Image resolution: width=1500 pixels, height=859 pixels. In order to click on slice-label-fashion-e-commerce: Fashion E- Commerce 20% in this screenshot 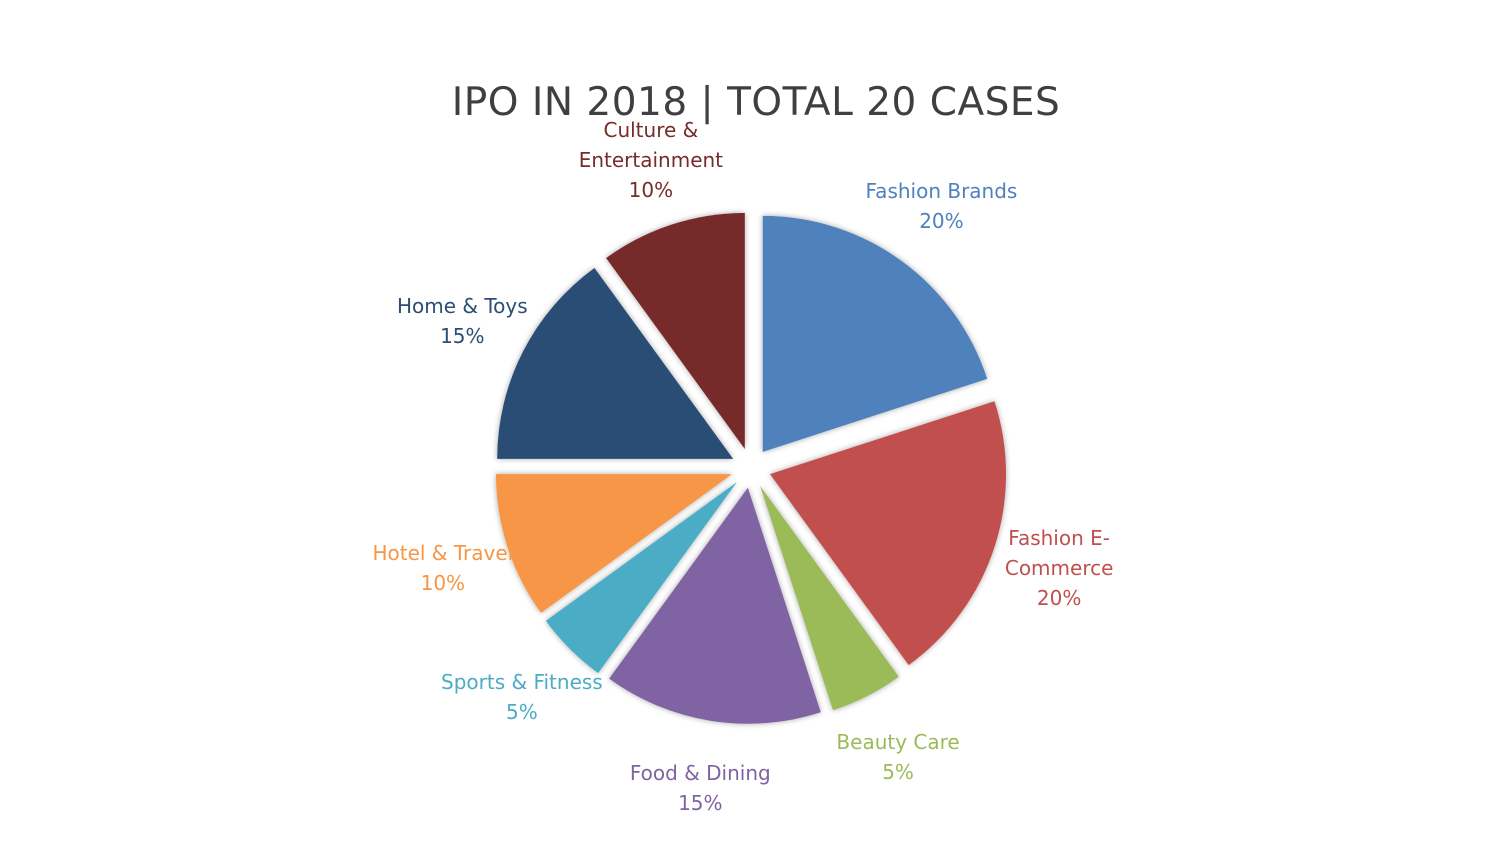, I will do `click(1059, 568)`.